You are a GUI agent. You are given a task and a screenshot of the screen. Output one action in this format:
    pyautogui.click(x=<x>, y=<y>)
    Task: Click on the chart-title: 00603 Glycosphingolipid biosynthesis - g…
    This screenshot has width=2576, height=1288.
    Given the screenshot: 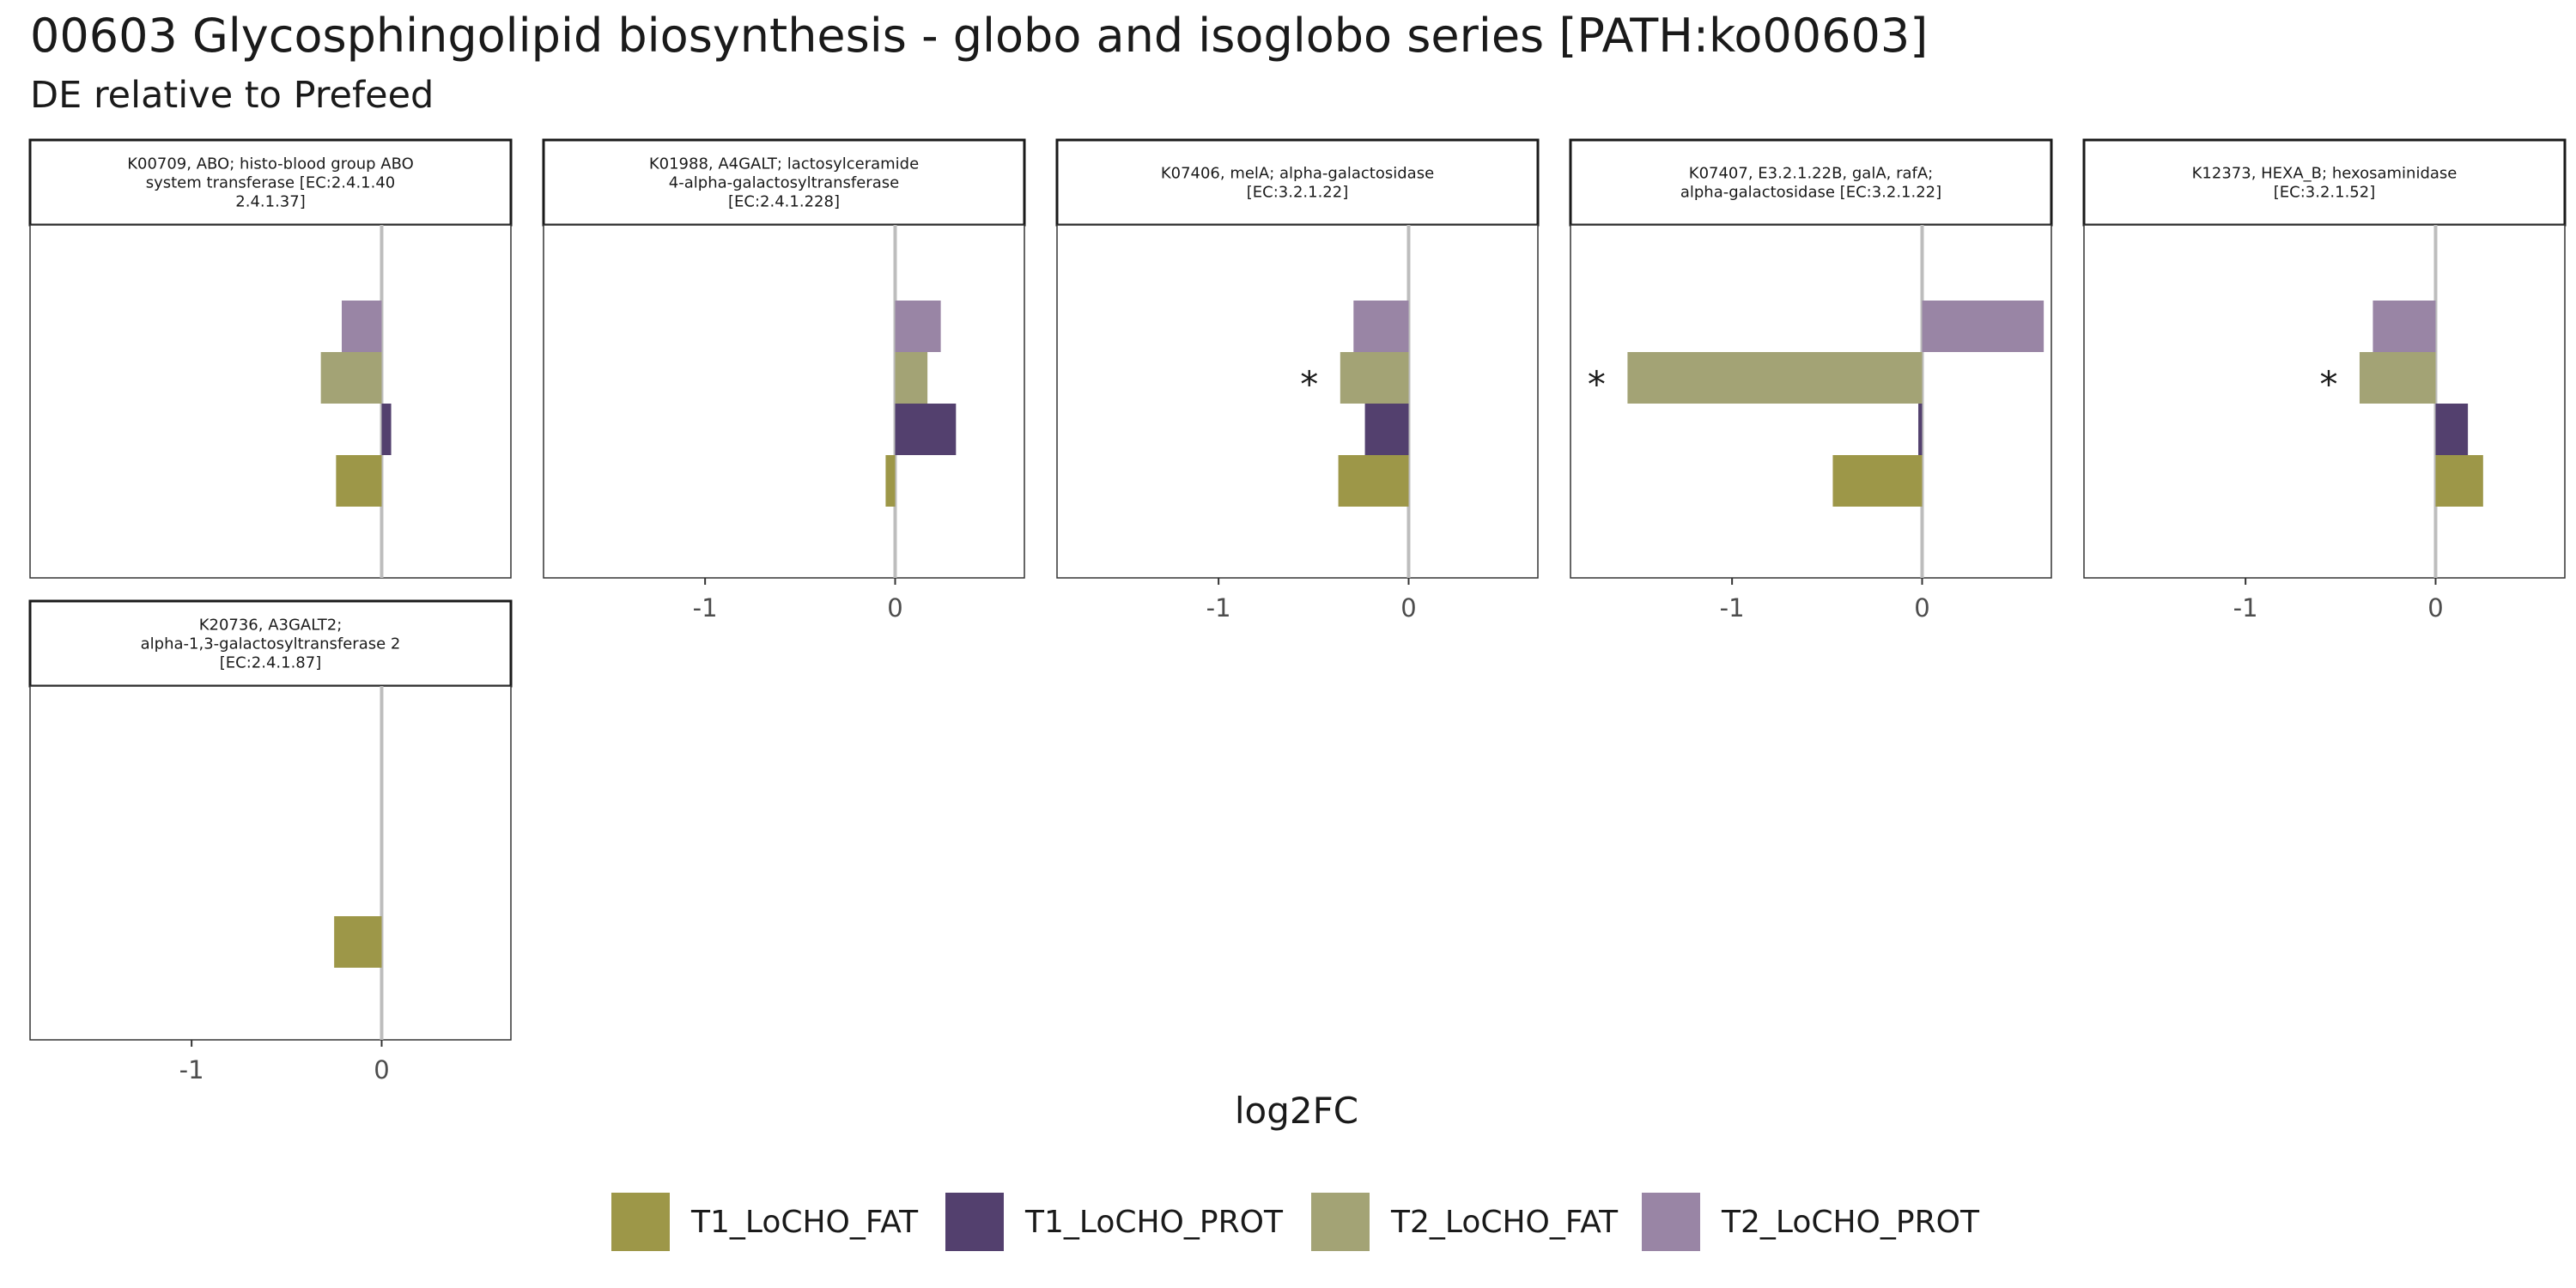 What is the action you would take?
    pyautogui.click(x=980, y=36)
    